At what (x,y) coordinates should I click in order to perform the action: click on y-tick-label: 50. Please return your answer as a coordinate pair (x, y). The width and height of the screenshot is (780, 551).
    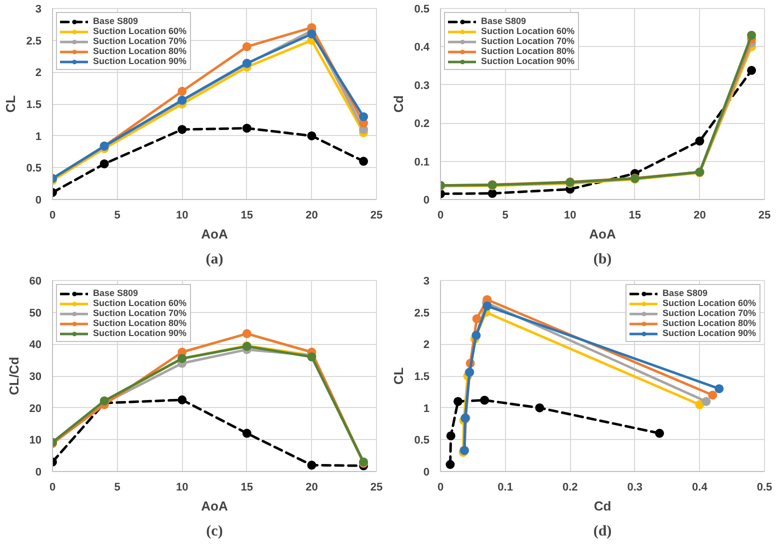
    Looking at the image, I should click on (35, 313).